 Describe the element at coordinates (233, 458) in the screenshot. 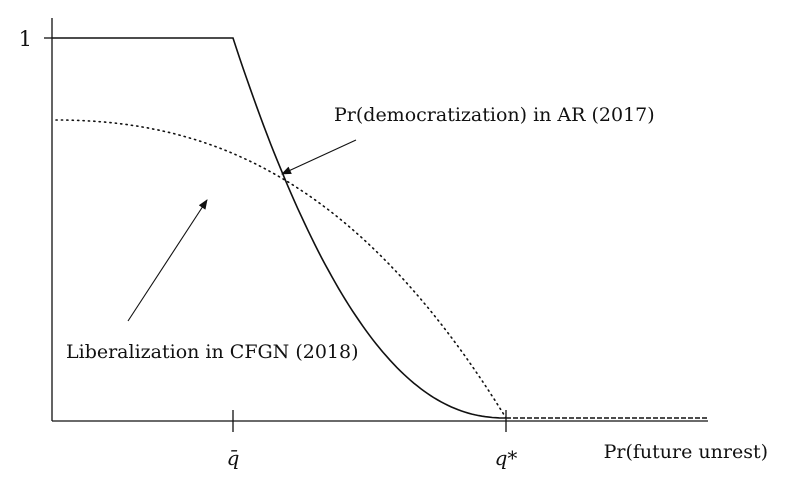

I see `x-tick-label-qbar: q̄` at that location.